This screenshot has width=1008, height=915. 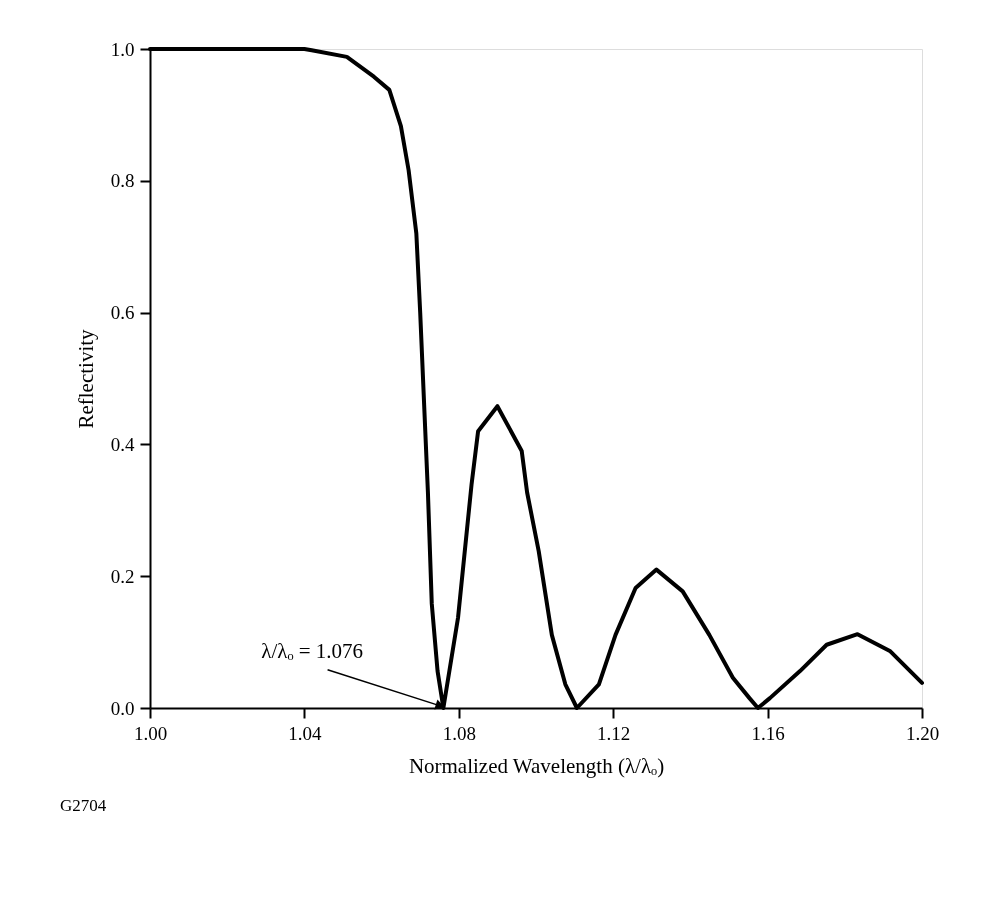 I want to click on annotation: λ/λₒ = 1.076, so click(x=312, y=650).